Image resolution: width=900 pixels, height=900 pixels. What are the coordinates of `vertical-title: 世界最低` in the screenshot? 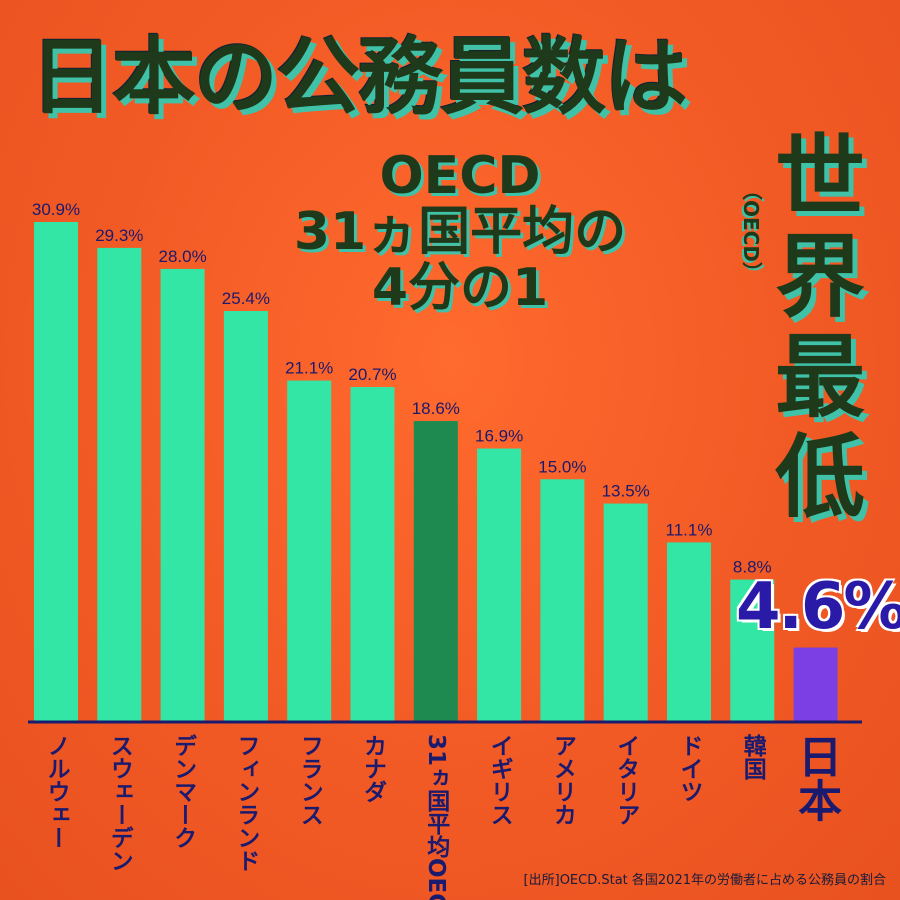 It's located at (820, 327).